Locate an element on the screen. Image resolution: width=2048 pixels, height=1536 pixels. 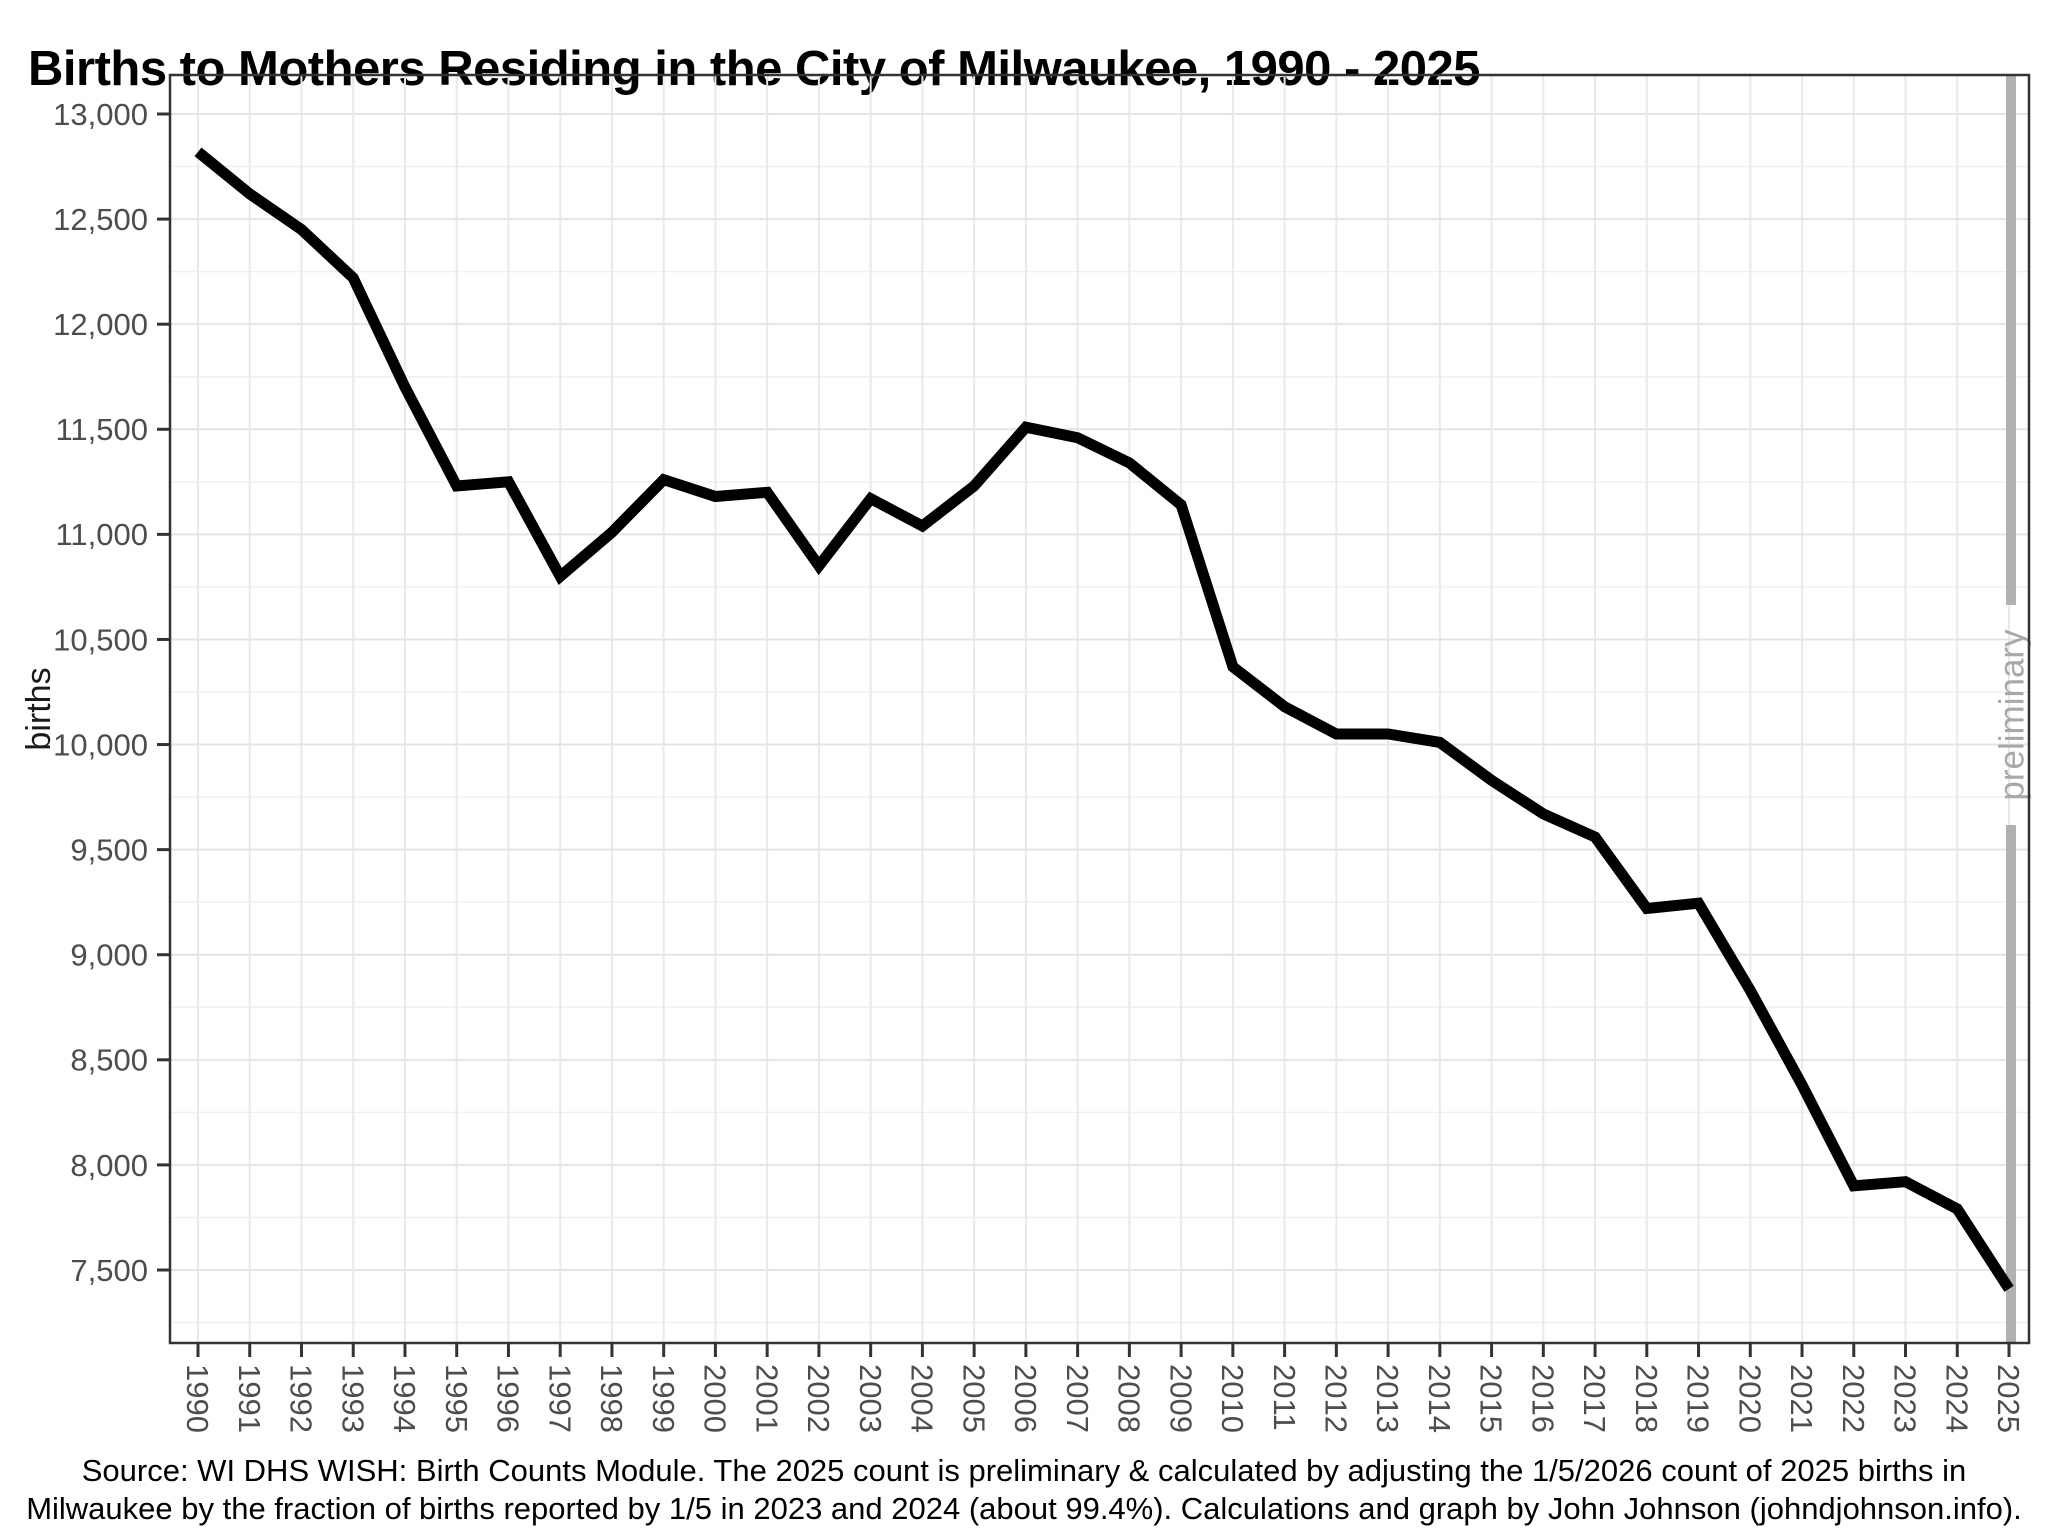
y-tick-label: 11,000 is located at coordinates (101, 534).